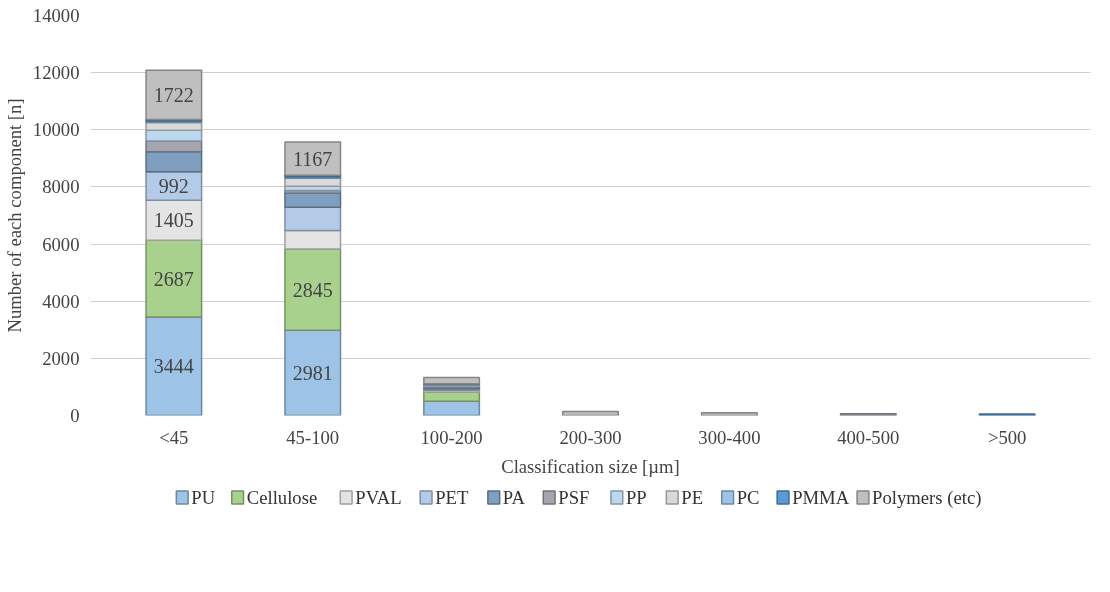 The width and height of the screenshot is (1110, 592). What do you see at coordinates (313, 158) in the screenshot?
I see `data-label: 1167` at bounding box center [313, 158].